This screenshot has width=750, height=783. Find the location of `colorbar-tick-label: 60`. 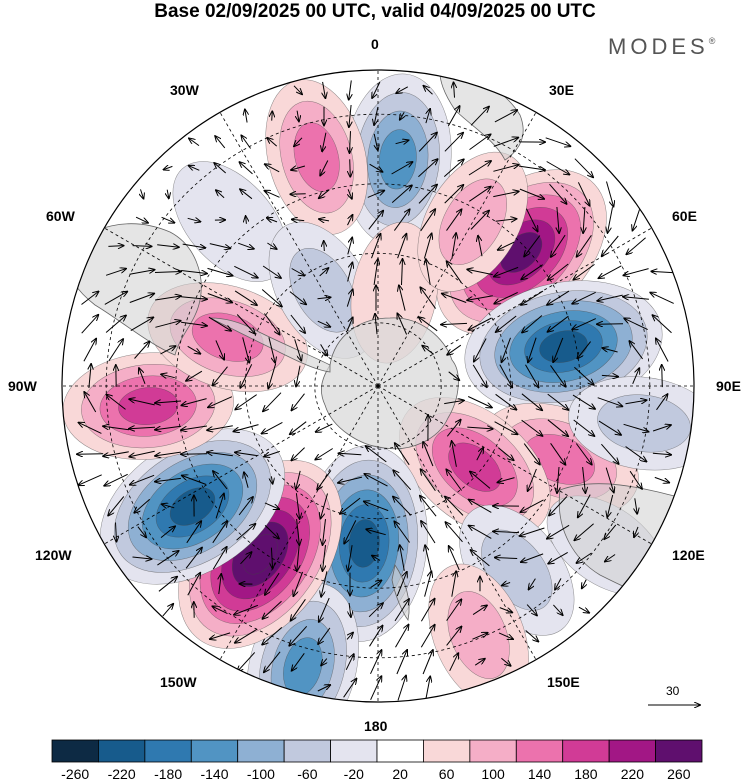

colorbar-tick-label: 60 is located at coordinates (446, 774).